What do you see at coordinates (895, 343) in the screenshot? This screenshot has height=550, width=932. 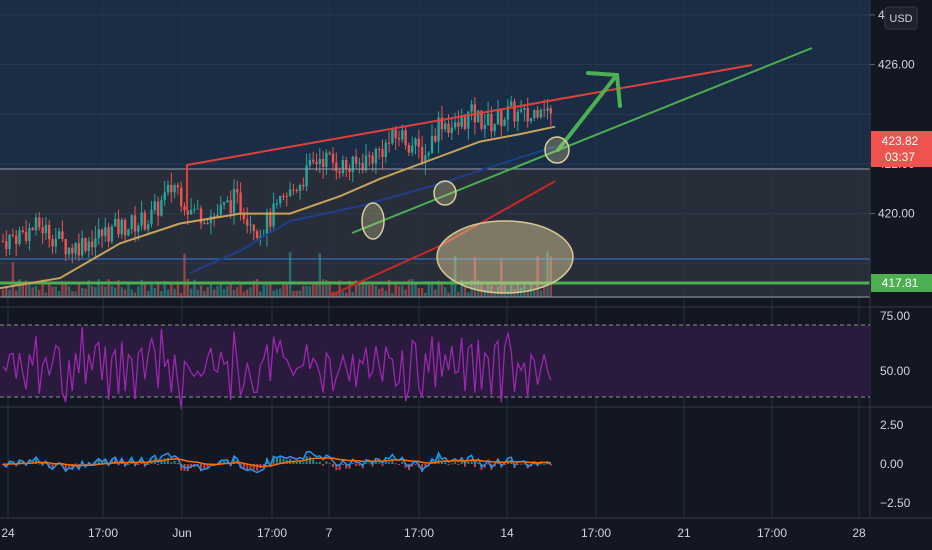 I see `rsi-axis: 50.00 75.00` at bounding box center [895, 343].